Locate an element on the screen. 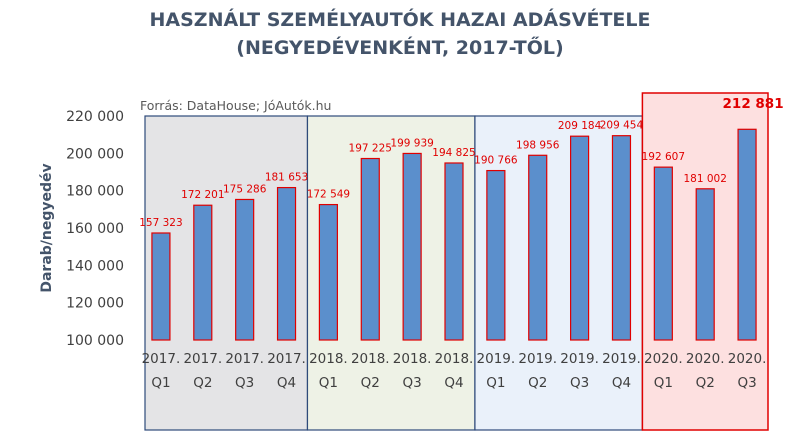 The height and width of the screenshot is (434, 800). data-label: 157 323 is located at coordinates (160, 223).